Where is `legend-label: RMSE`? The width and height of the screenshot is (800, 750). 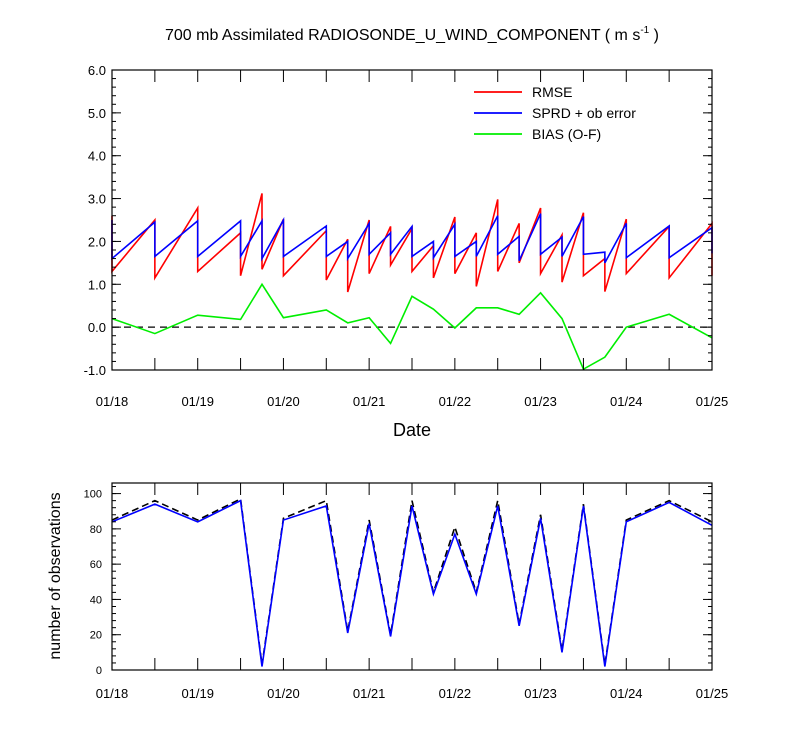 legend-label: RMSE is located at coordinates (552, 92).